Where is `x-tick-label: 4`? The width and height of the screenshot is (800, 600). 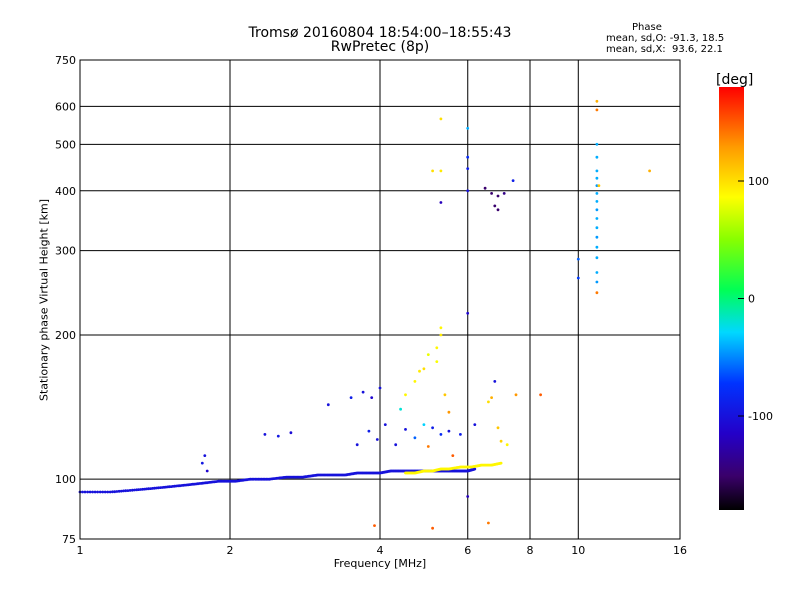
x-tick-label: 4 is located at coordinates (380, 550).